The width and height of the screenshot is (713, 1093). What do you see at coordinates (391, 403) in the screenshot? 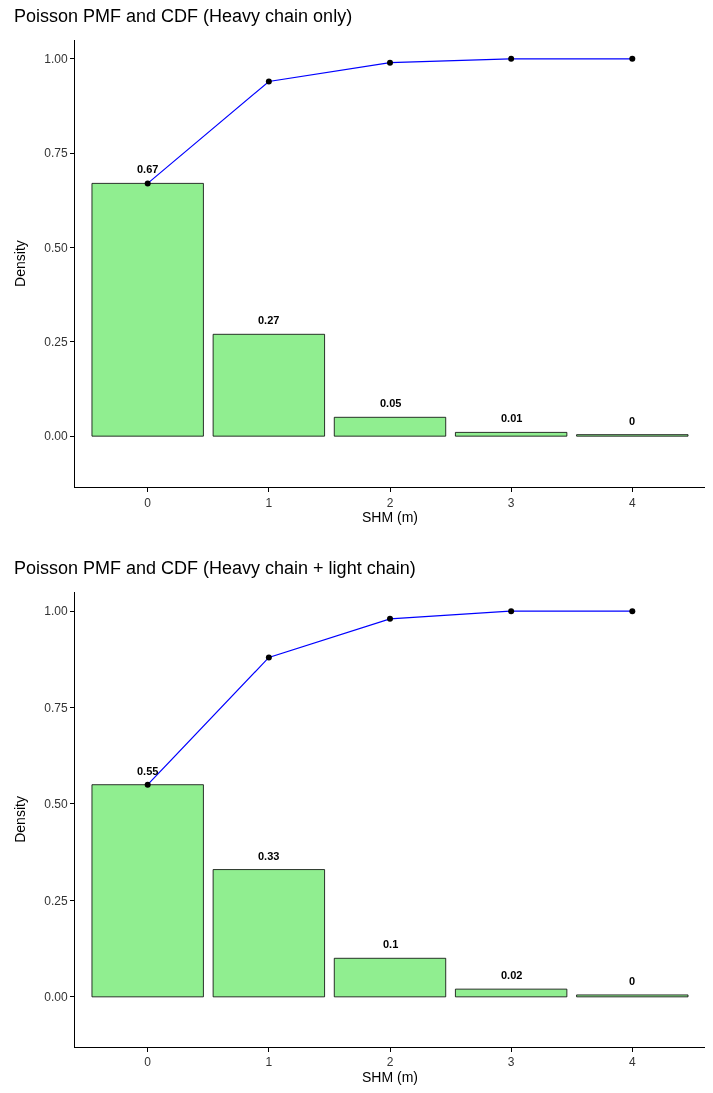
I see `data-label: 0.05` at bounding box center [391, 403].